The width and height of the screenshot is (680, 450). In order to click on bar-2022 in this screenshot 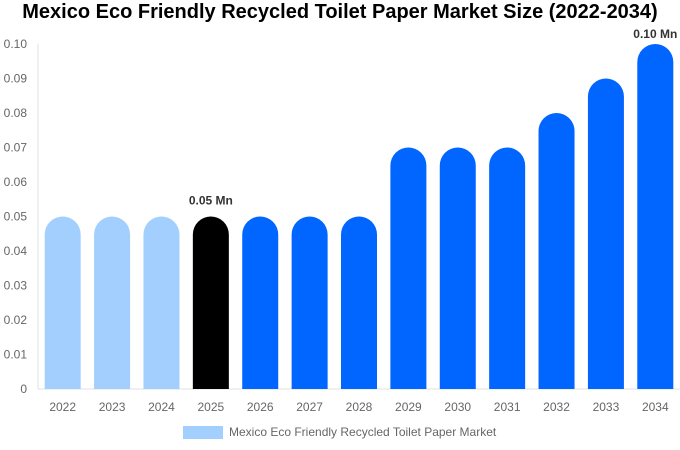, I will do `click(62, 302)`.